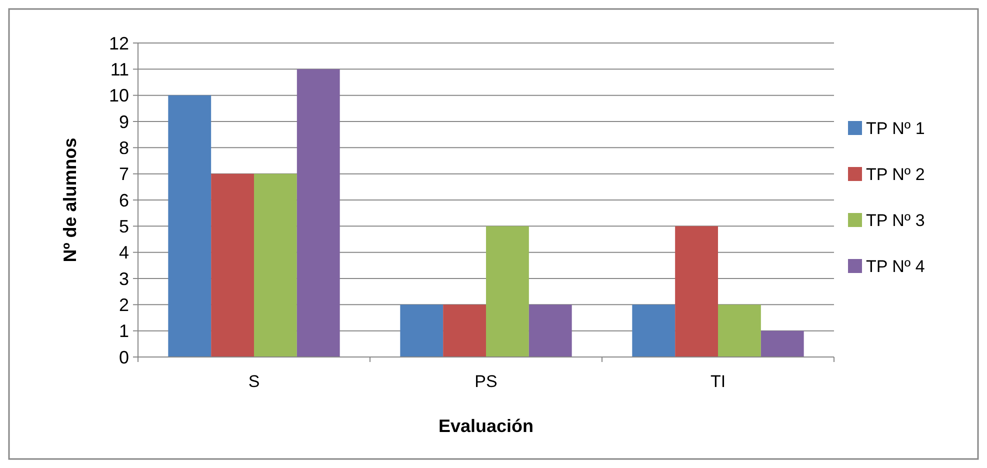 The height and width of the screenshot is (468, 987). I want to click on legend-label: TP Nº 2, so click(895, 174).